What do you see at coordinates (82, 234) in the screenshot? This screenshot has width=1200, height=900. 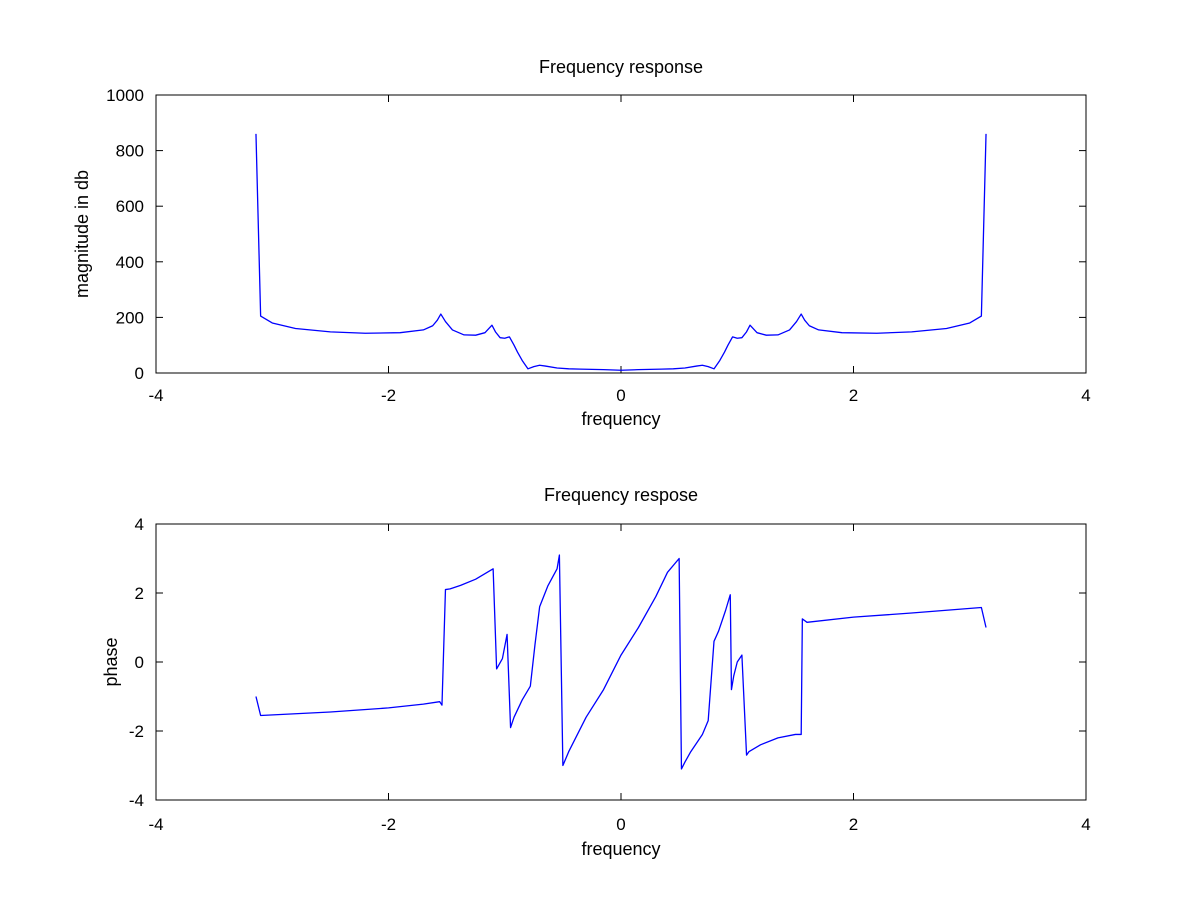 I see `magnitude-y-axis-title: magnitude in db` at bounding box center [82, 234].